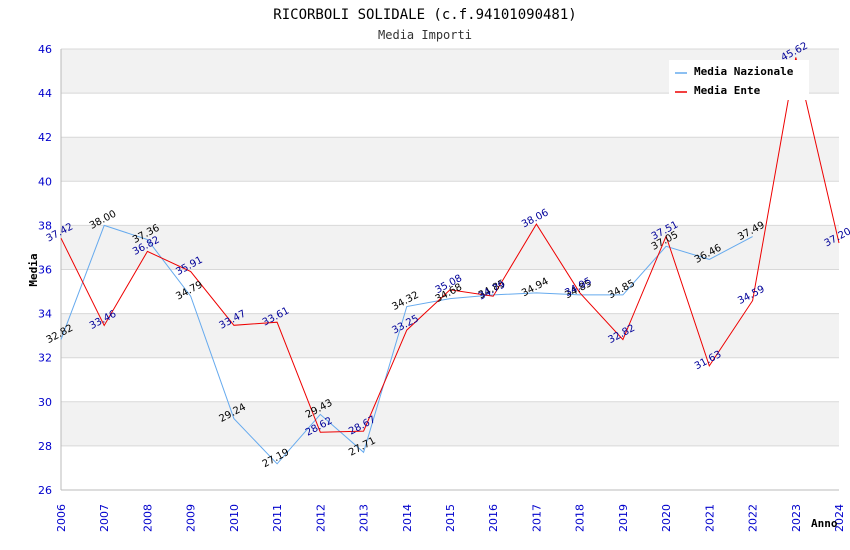 The width and height of the screenshot is (850, 550). What do you see at coordinates (45, 181) in the screenshot?
I see `y-tick-label: 40` at bounding box center [45, 181].